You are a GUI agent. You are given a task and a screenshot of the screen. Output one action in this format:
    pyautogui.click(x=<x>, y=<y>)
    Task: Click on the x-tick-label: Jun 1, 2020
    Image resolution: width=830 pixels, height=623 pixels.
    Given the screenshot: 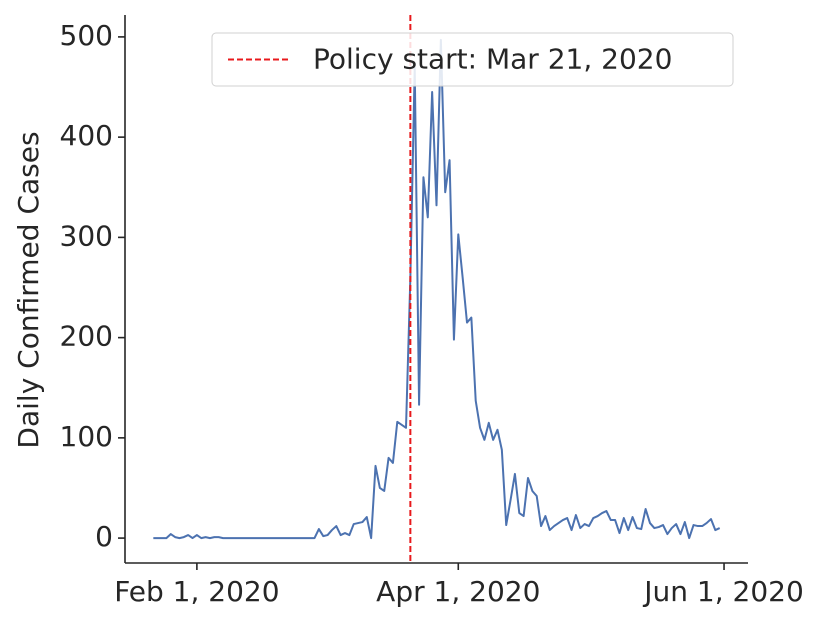 What is the action you would take?
    pyautogui.click(x=723, y=591)
    